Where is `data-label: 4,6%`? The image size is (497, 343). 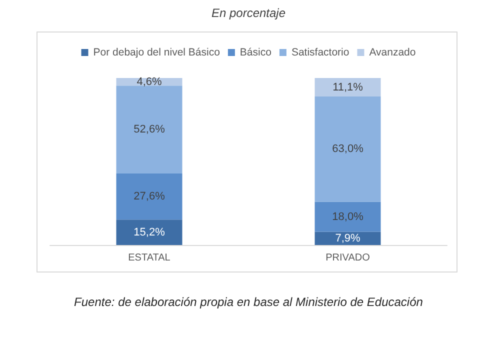
data-label: 4,6% is located at coordinates (149, 82).